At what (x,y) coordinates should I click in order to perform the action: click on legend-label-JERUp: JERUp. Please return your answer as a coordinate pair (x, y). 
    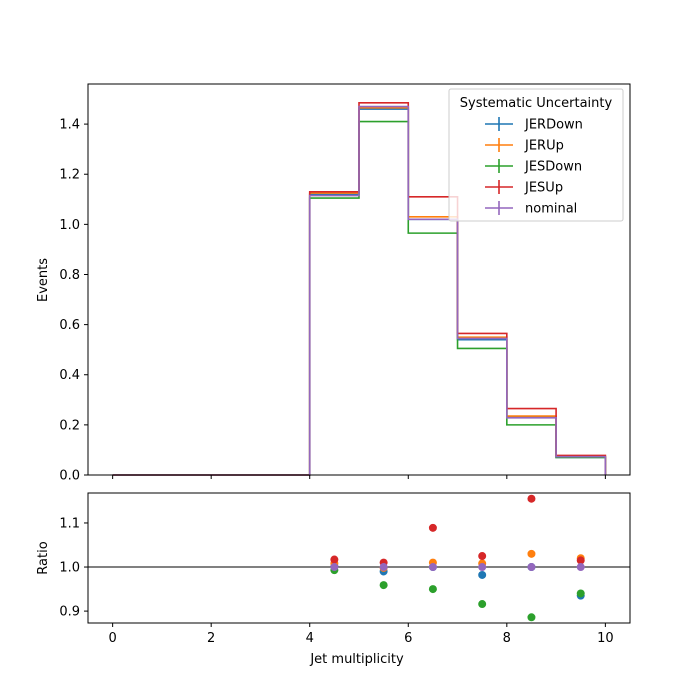
    Looking at the image, I should click on (544, 146).